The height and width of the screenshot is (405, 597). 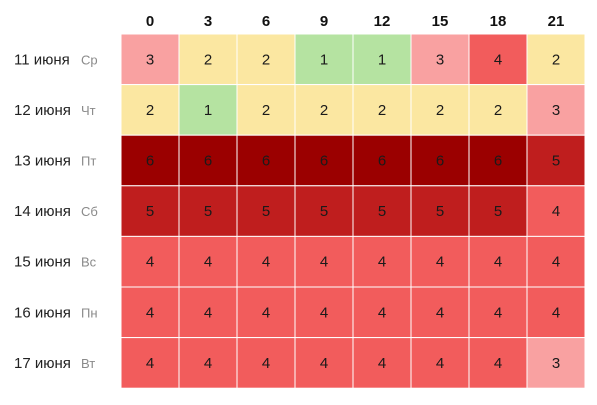 I want to click on row-weekday-label: Ср, so click(x=89, y=59).